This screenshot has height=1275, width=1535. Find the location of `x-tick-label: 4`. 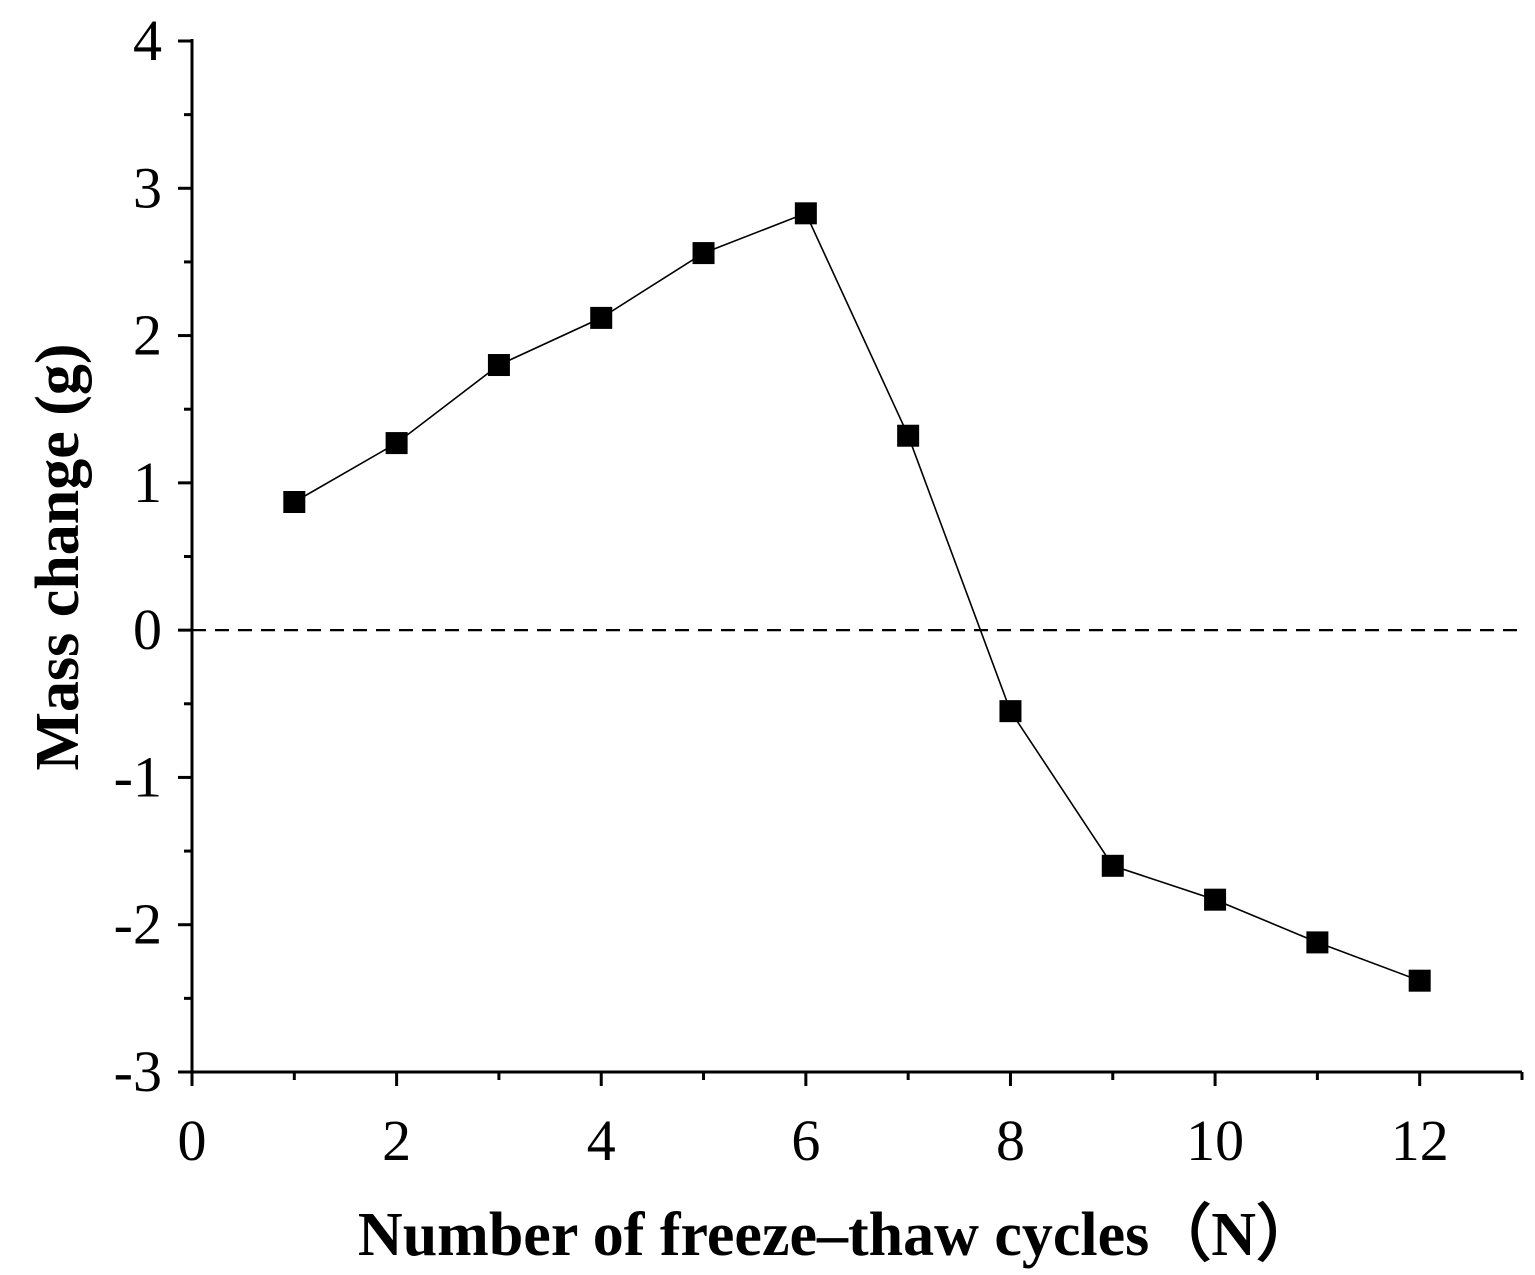

x-tick-label: 4 is located at coordinates (601, 1140).